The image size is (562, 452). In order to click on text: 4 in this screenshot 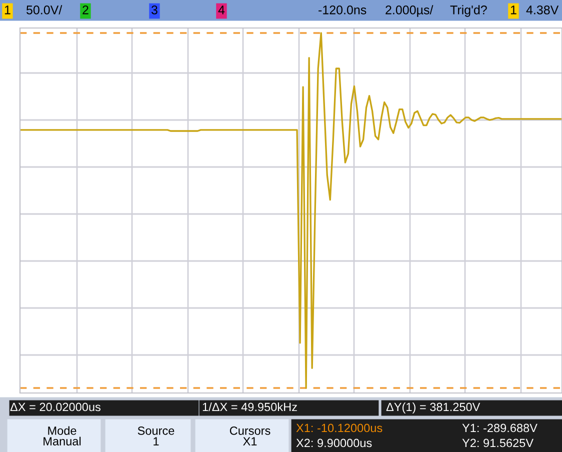, I will do `click(221, 10)`.